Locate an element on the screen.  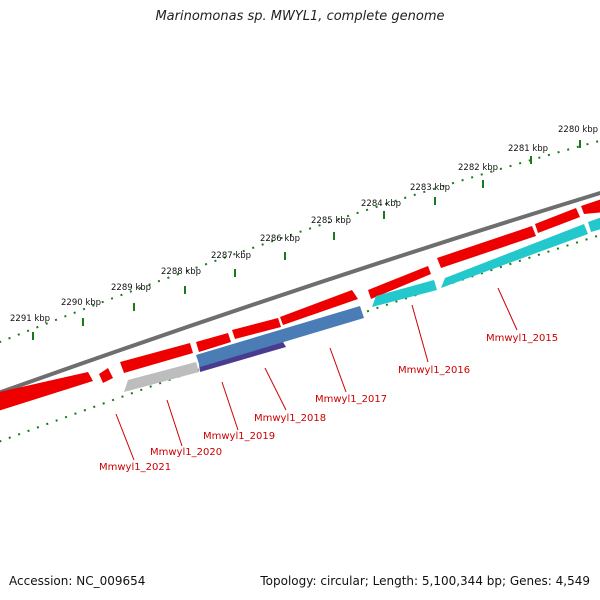
kbp-label: 2280 kbp is located at coordinates (578, 130).